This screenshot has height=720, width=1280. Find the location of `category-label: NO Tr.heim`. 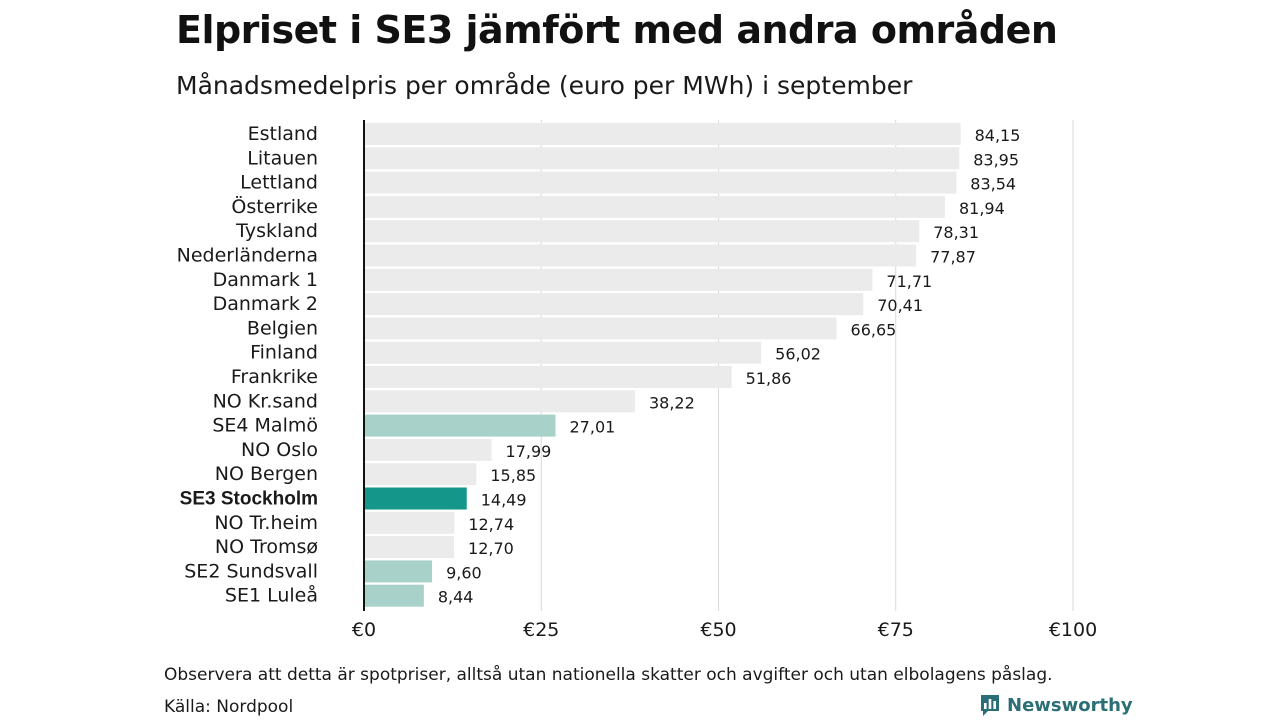

category-label: NO Tr.heim is located at coordinates (266, 523).